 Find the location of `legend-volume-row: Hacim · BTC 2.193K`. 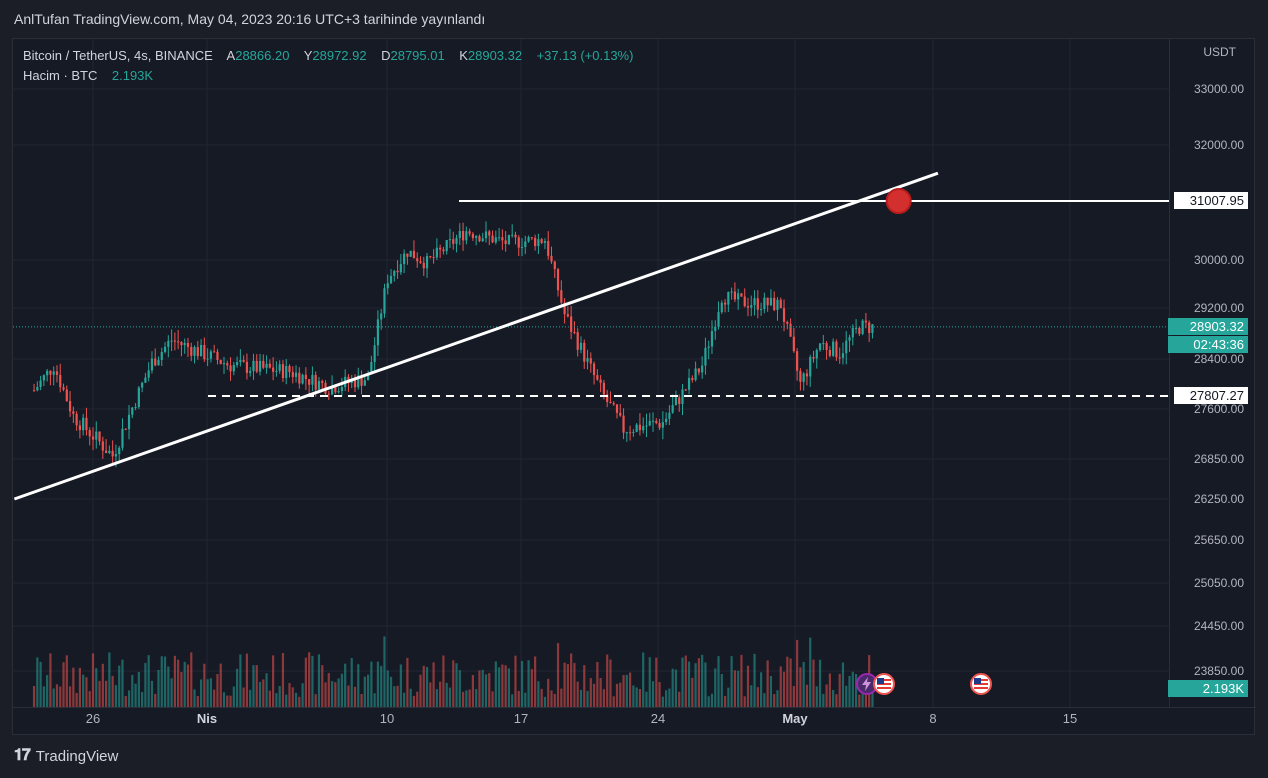

legend-volume-row: Hacim · BTC 2.193K is located at coordinates (328, 76).